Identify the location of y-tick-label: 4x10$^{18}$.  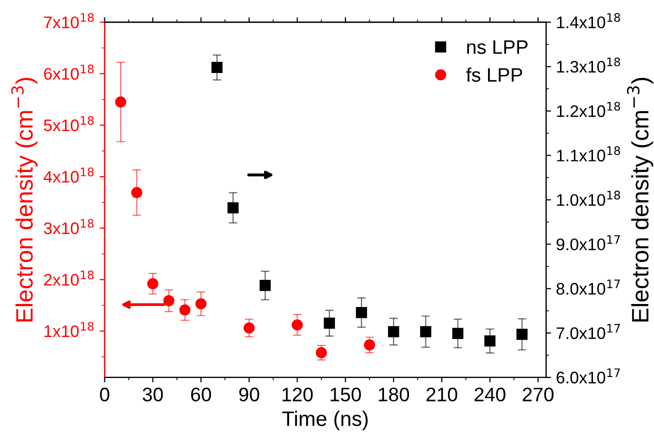
(69, 175).